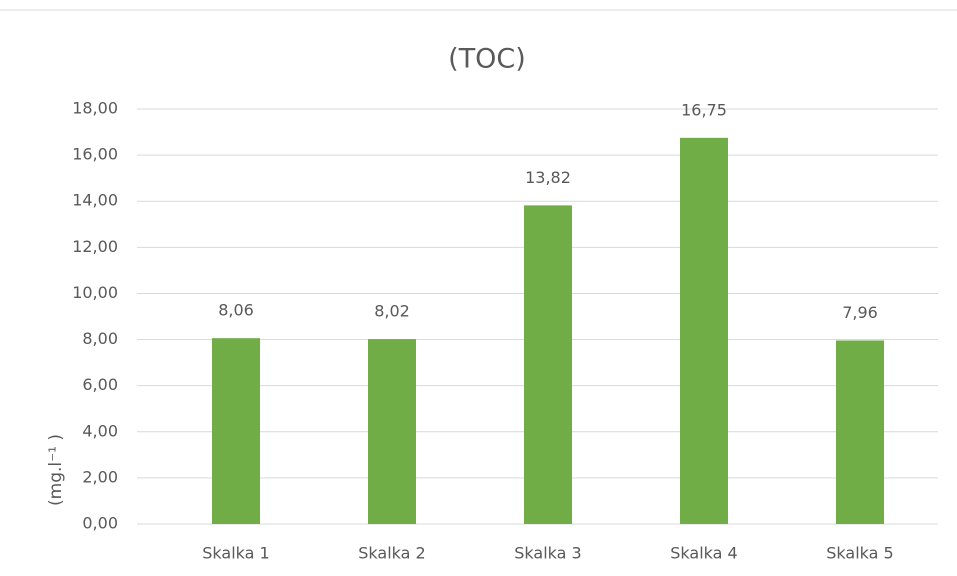 The height and width of the screenshot is (576, 957). I want to click on y-tick-label: 8,00, so click(100, 338).